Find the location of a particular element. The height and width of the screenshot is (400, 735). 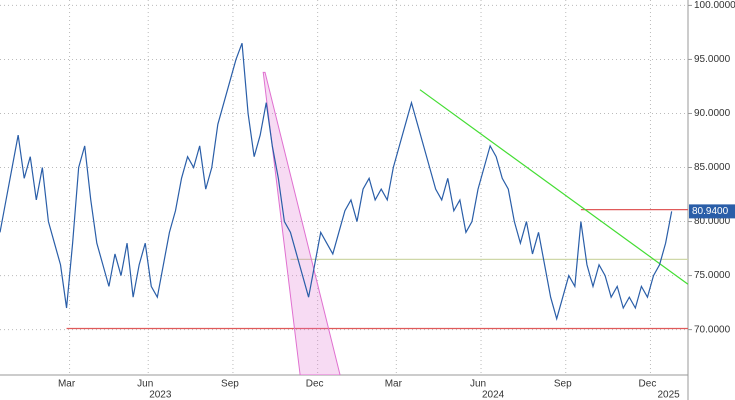

y-tick-label: 95.0000 is located at coordinates (712, 59).